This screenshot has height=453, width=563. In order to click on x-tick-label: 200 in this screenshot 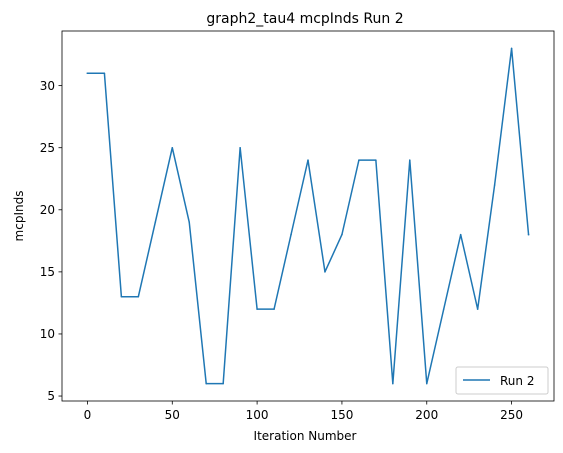, I will do `click(426, 415)`.